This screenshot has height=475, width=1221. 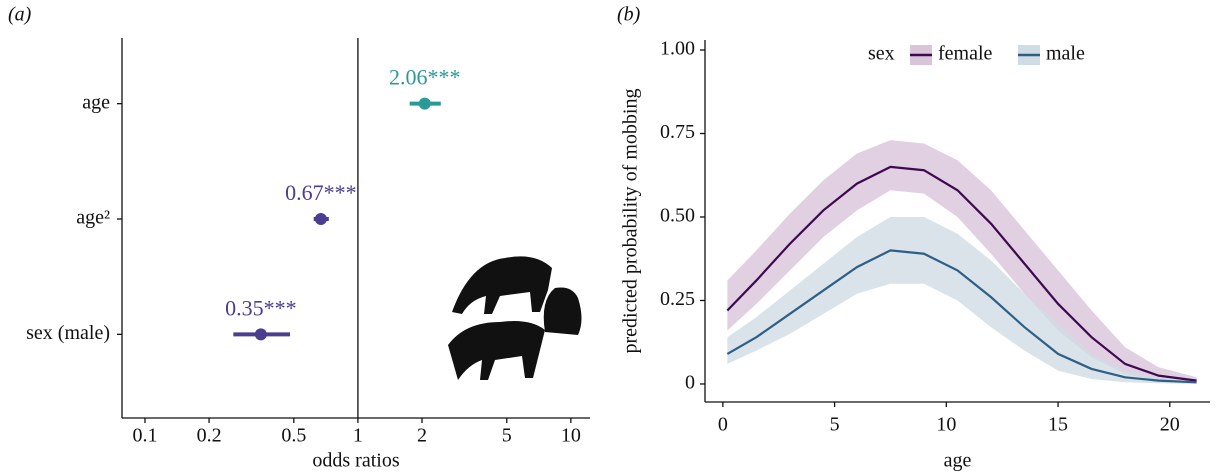 I want to click on x-tick-label: 20, so click(x=1170, y=425).